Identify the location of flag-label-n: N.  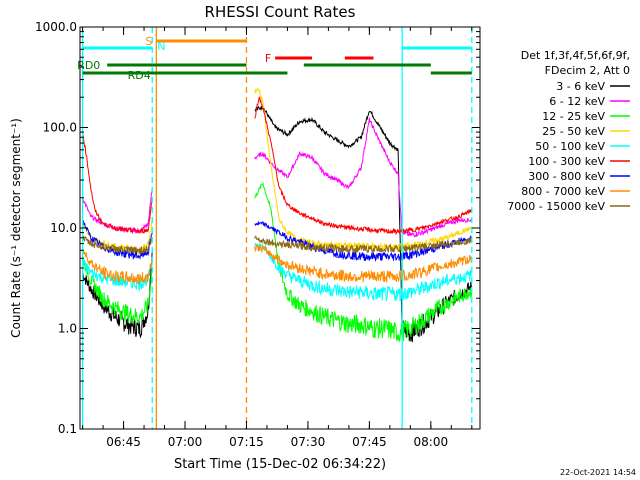
(161, 46).